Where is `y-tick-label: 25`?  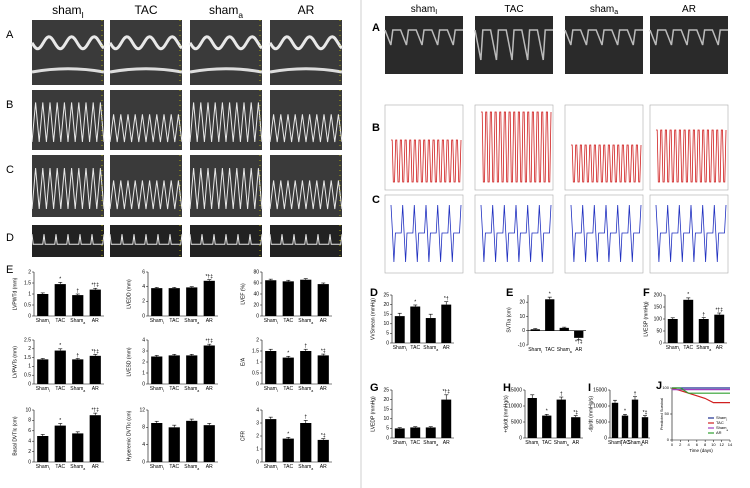 y-tick-label: 25 is located at coordinates (386, 295).